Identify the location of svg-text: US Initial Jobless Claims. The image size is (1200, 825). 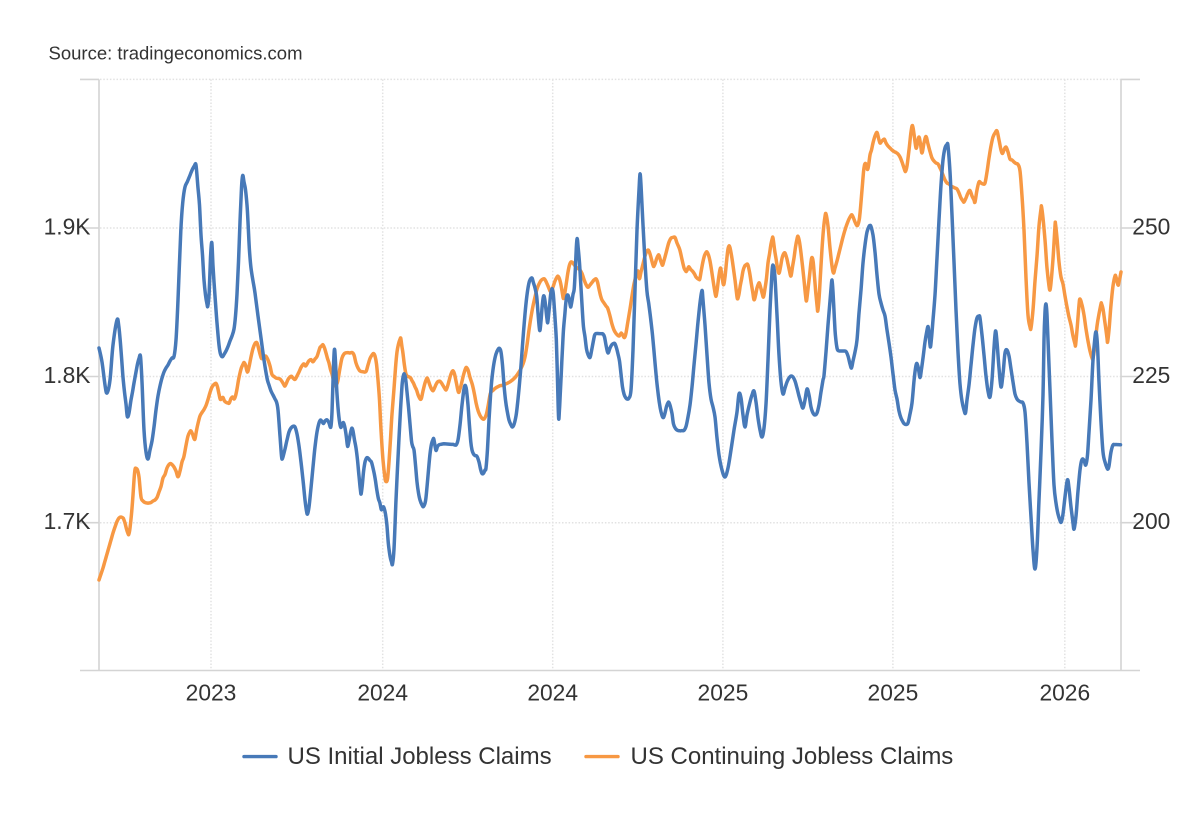
(420, 756).